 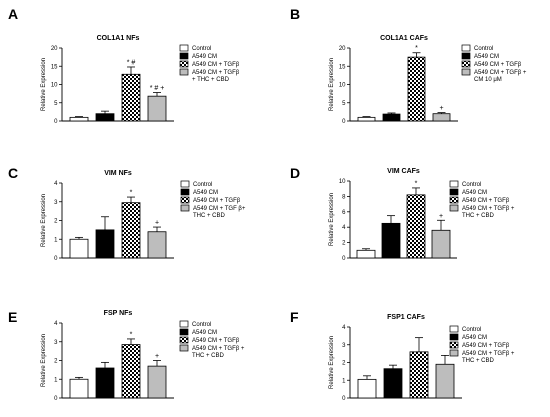 What do you see at coordinates (56, 104) in the screenshot?
I see `y-tick-label: 5` at bounding box center [56, 104].